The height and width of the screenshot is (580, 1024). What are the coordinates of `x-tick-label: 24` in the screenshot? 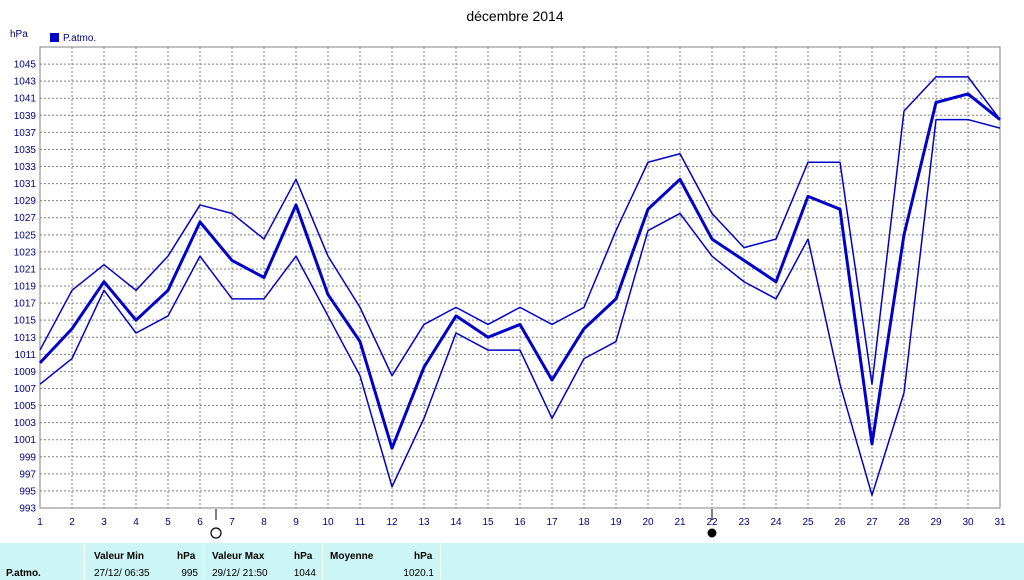 It's located at (776, 522).